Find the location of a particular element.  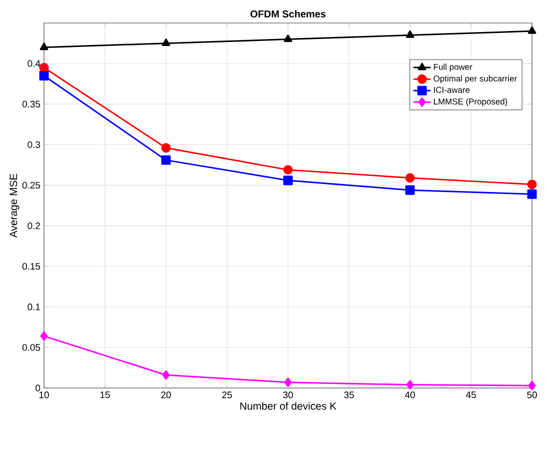

x-tick-label: 20 is located at coordinates (166, 395).